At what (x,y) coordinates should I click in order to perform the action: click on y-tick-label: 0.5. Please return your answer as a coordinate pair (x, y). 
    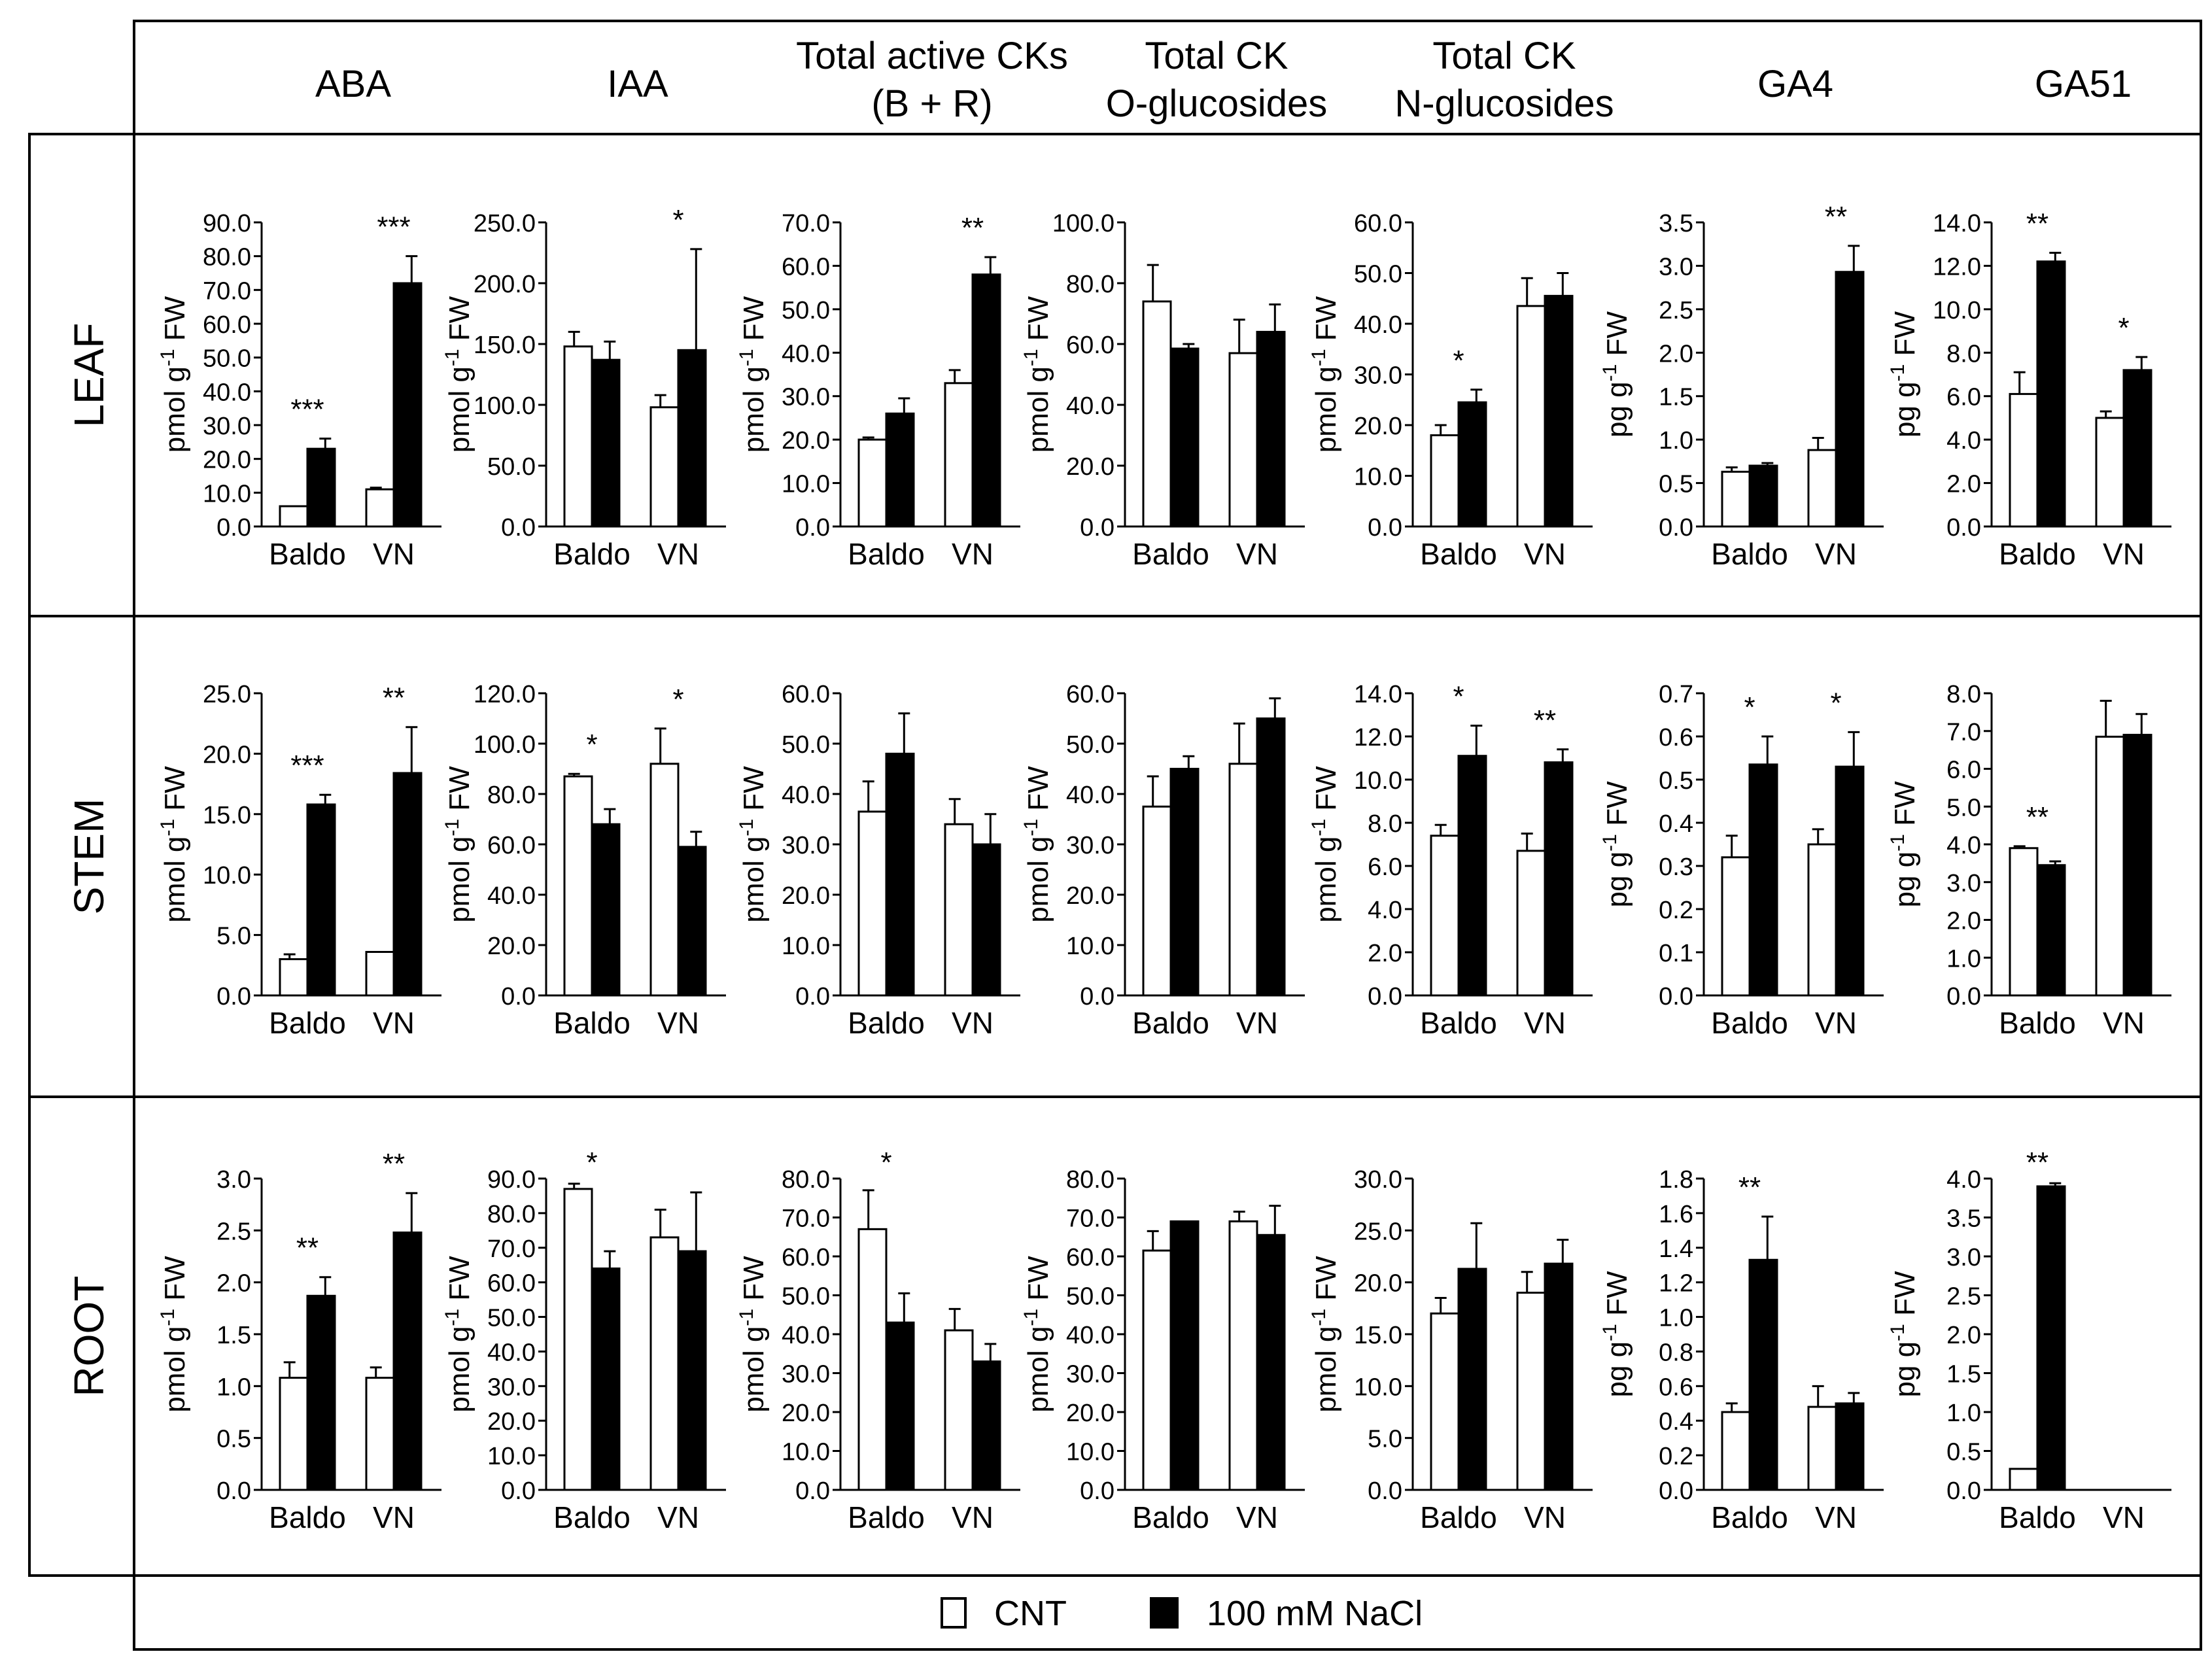
    Looking at the image, I should click on (1676, 485).